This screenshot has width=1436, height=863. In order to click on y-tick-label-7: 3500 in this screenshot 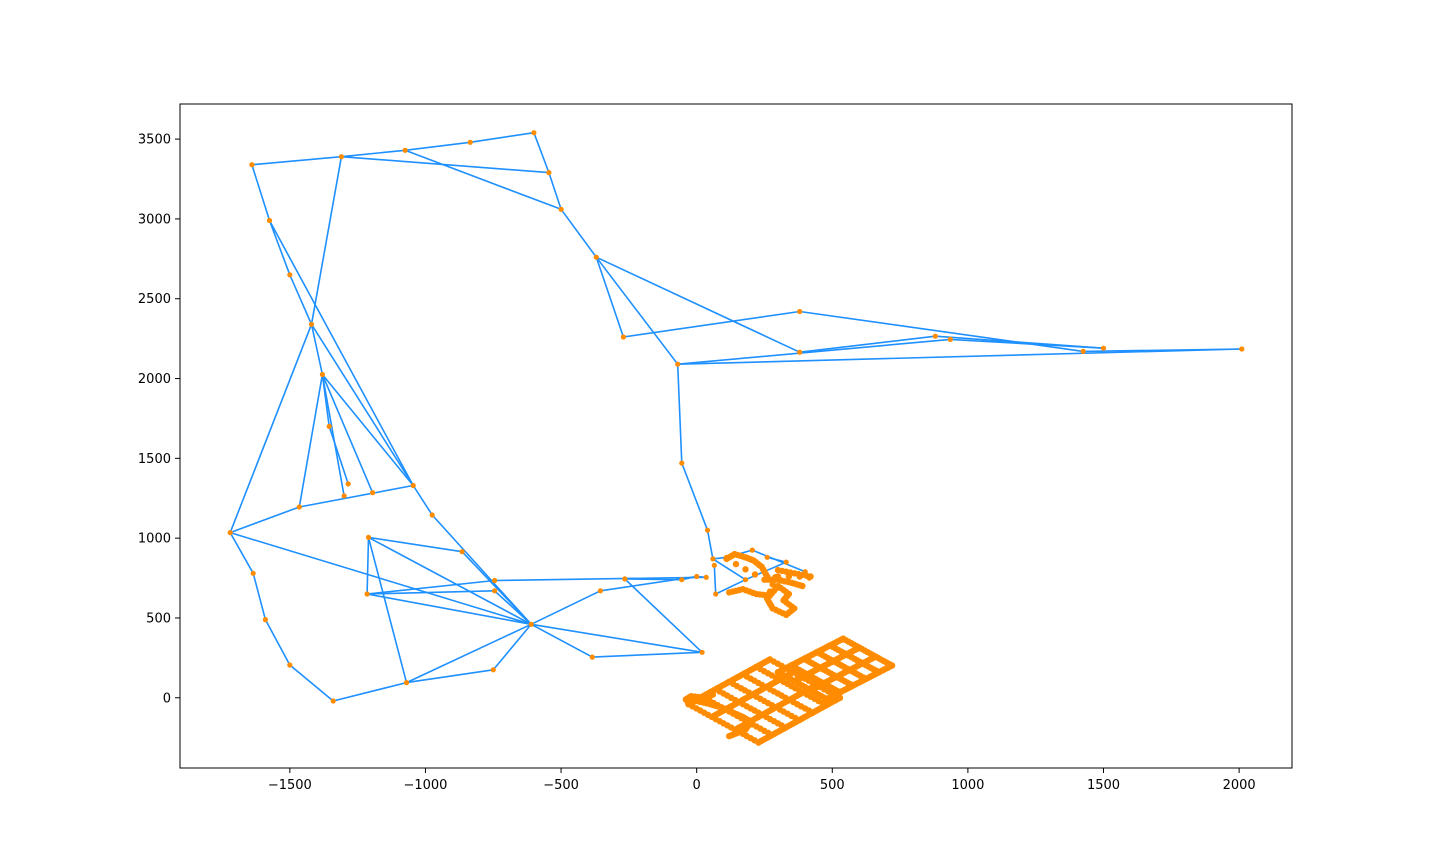, I will do `click(154, 140)`.